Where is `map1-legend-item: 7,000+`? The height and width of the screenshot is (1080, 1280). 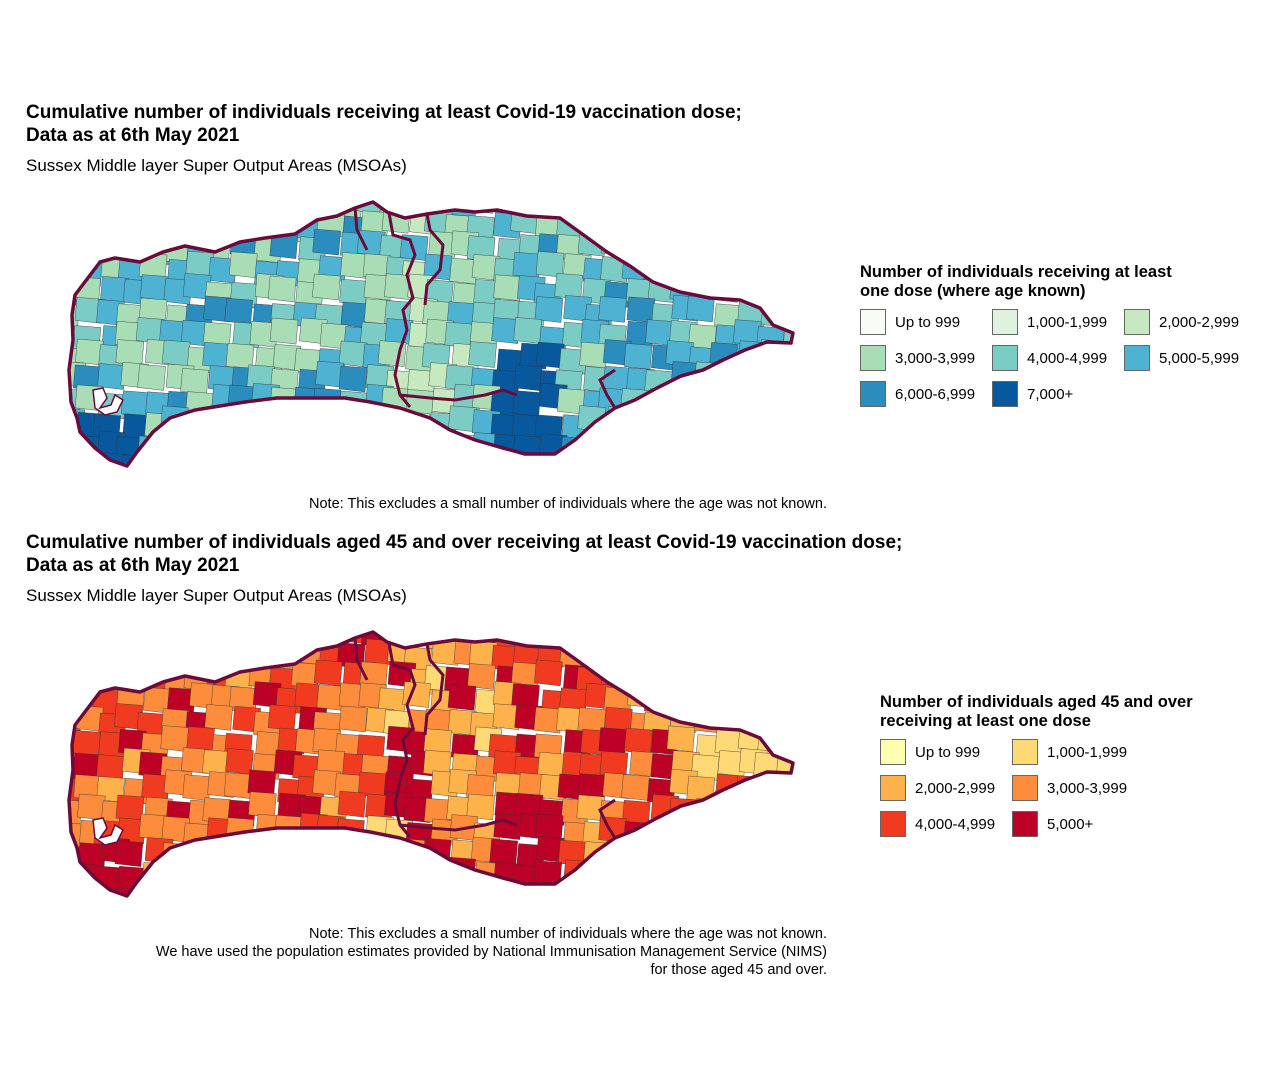 map1-legend-item: 7,000+ is located at coordinates (1052, 394).